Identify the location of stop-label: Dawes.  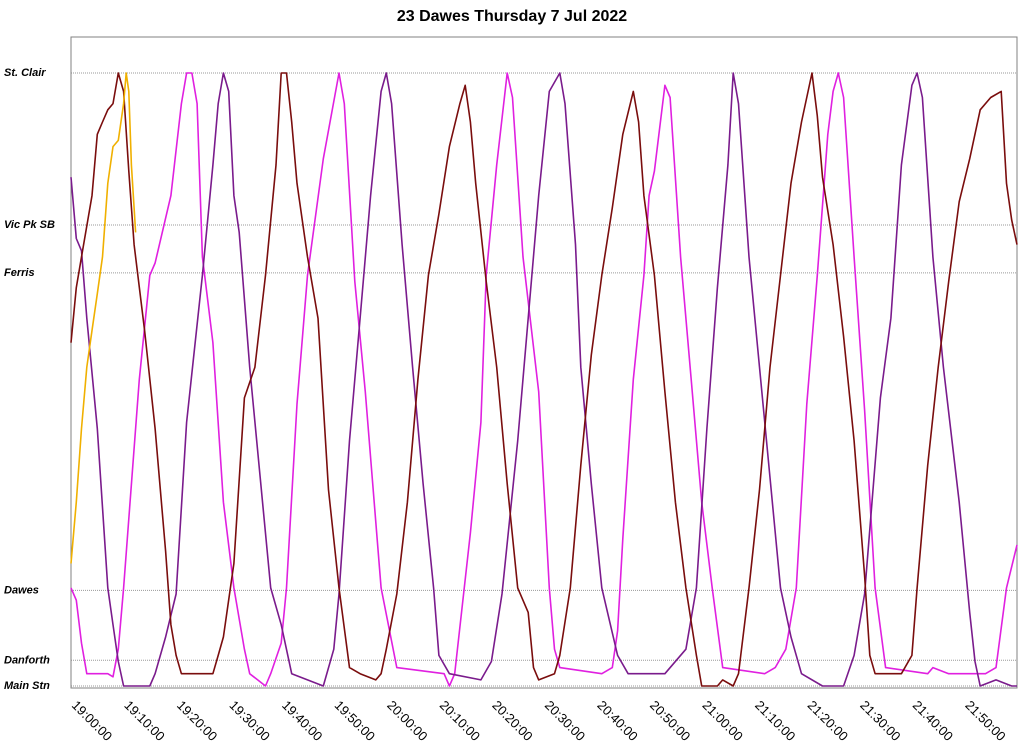
(21, 590).